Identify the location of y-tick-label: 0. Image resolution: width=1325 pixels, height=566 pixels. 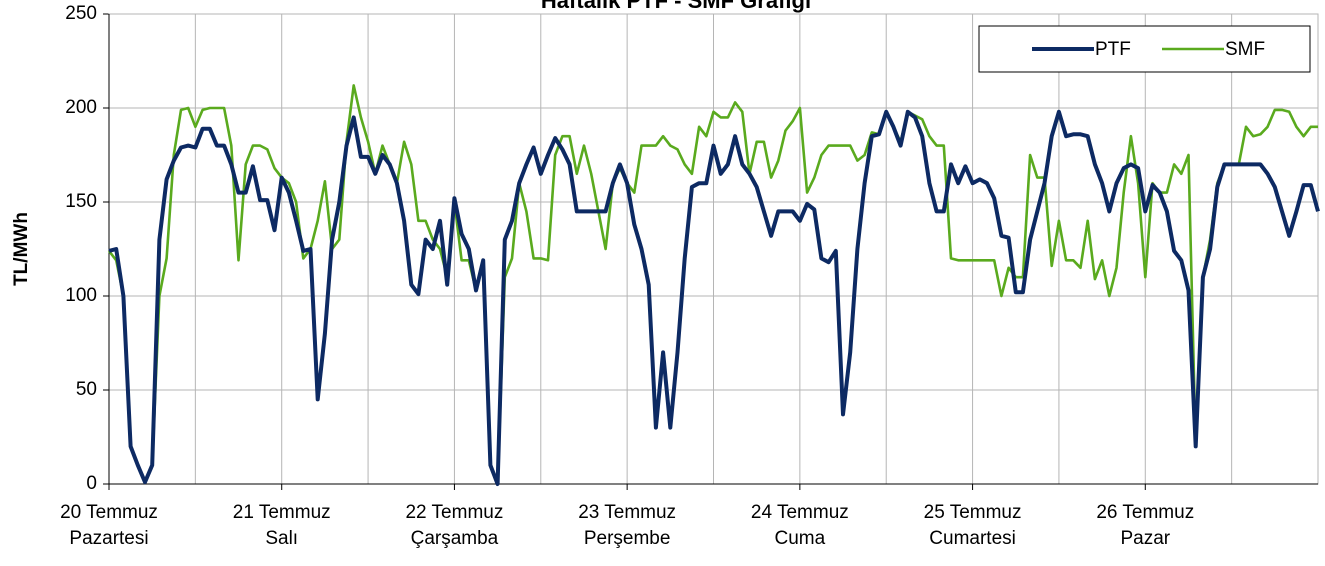
(91, 483).